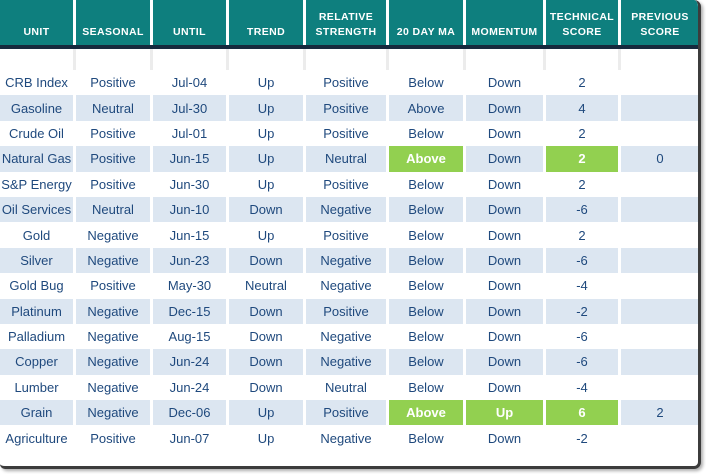 Image resolution: width=706 pixels, height=474 pixels. I want to click on cell-technical_score: 4, so click(582, 108).